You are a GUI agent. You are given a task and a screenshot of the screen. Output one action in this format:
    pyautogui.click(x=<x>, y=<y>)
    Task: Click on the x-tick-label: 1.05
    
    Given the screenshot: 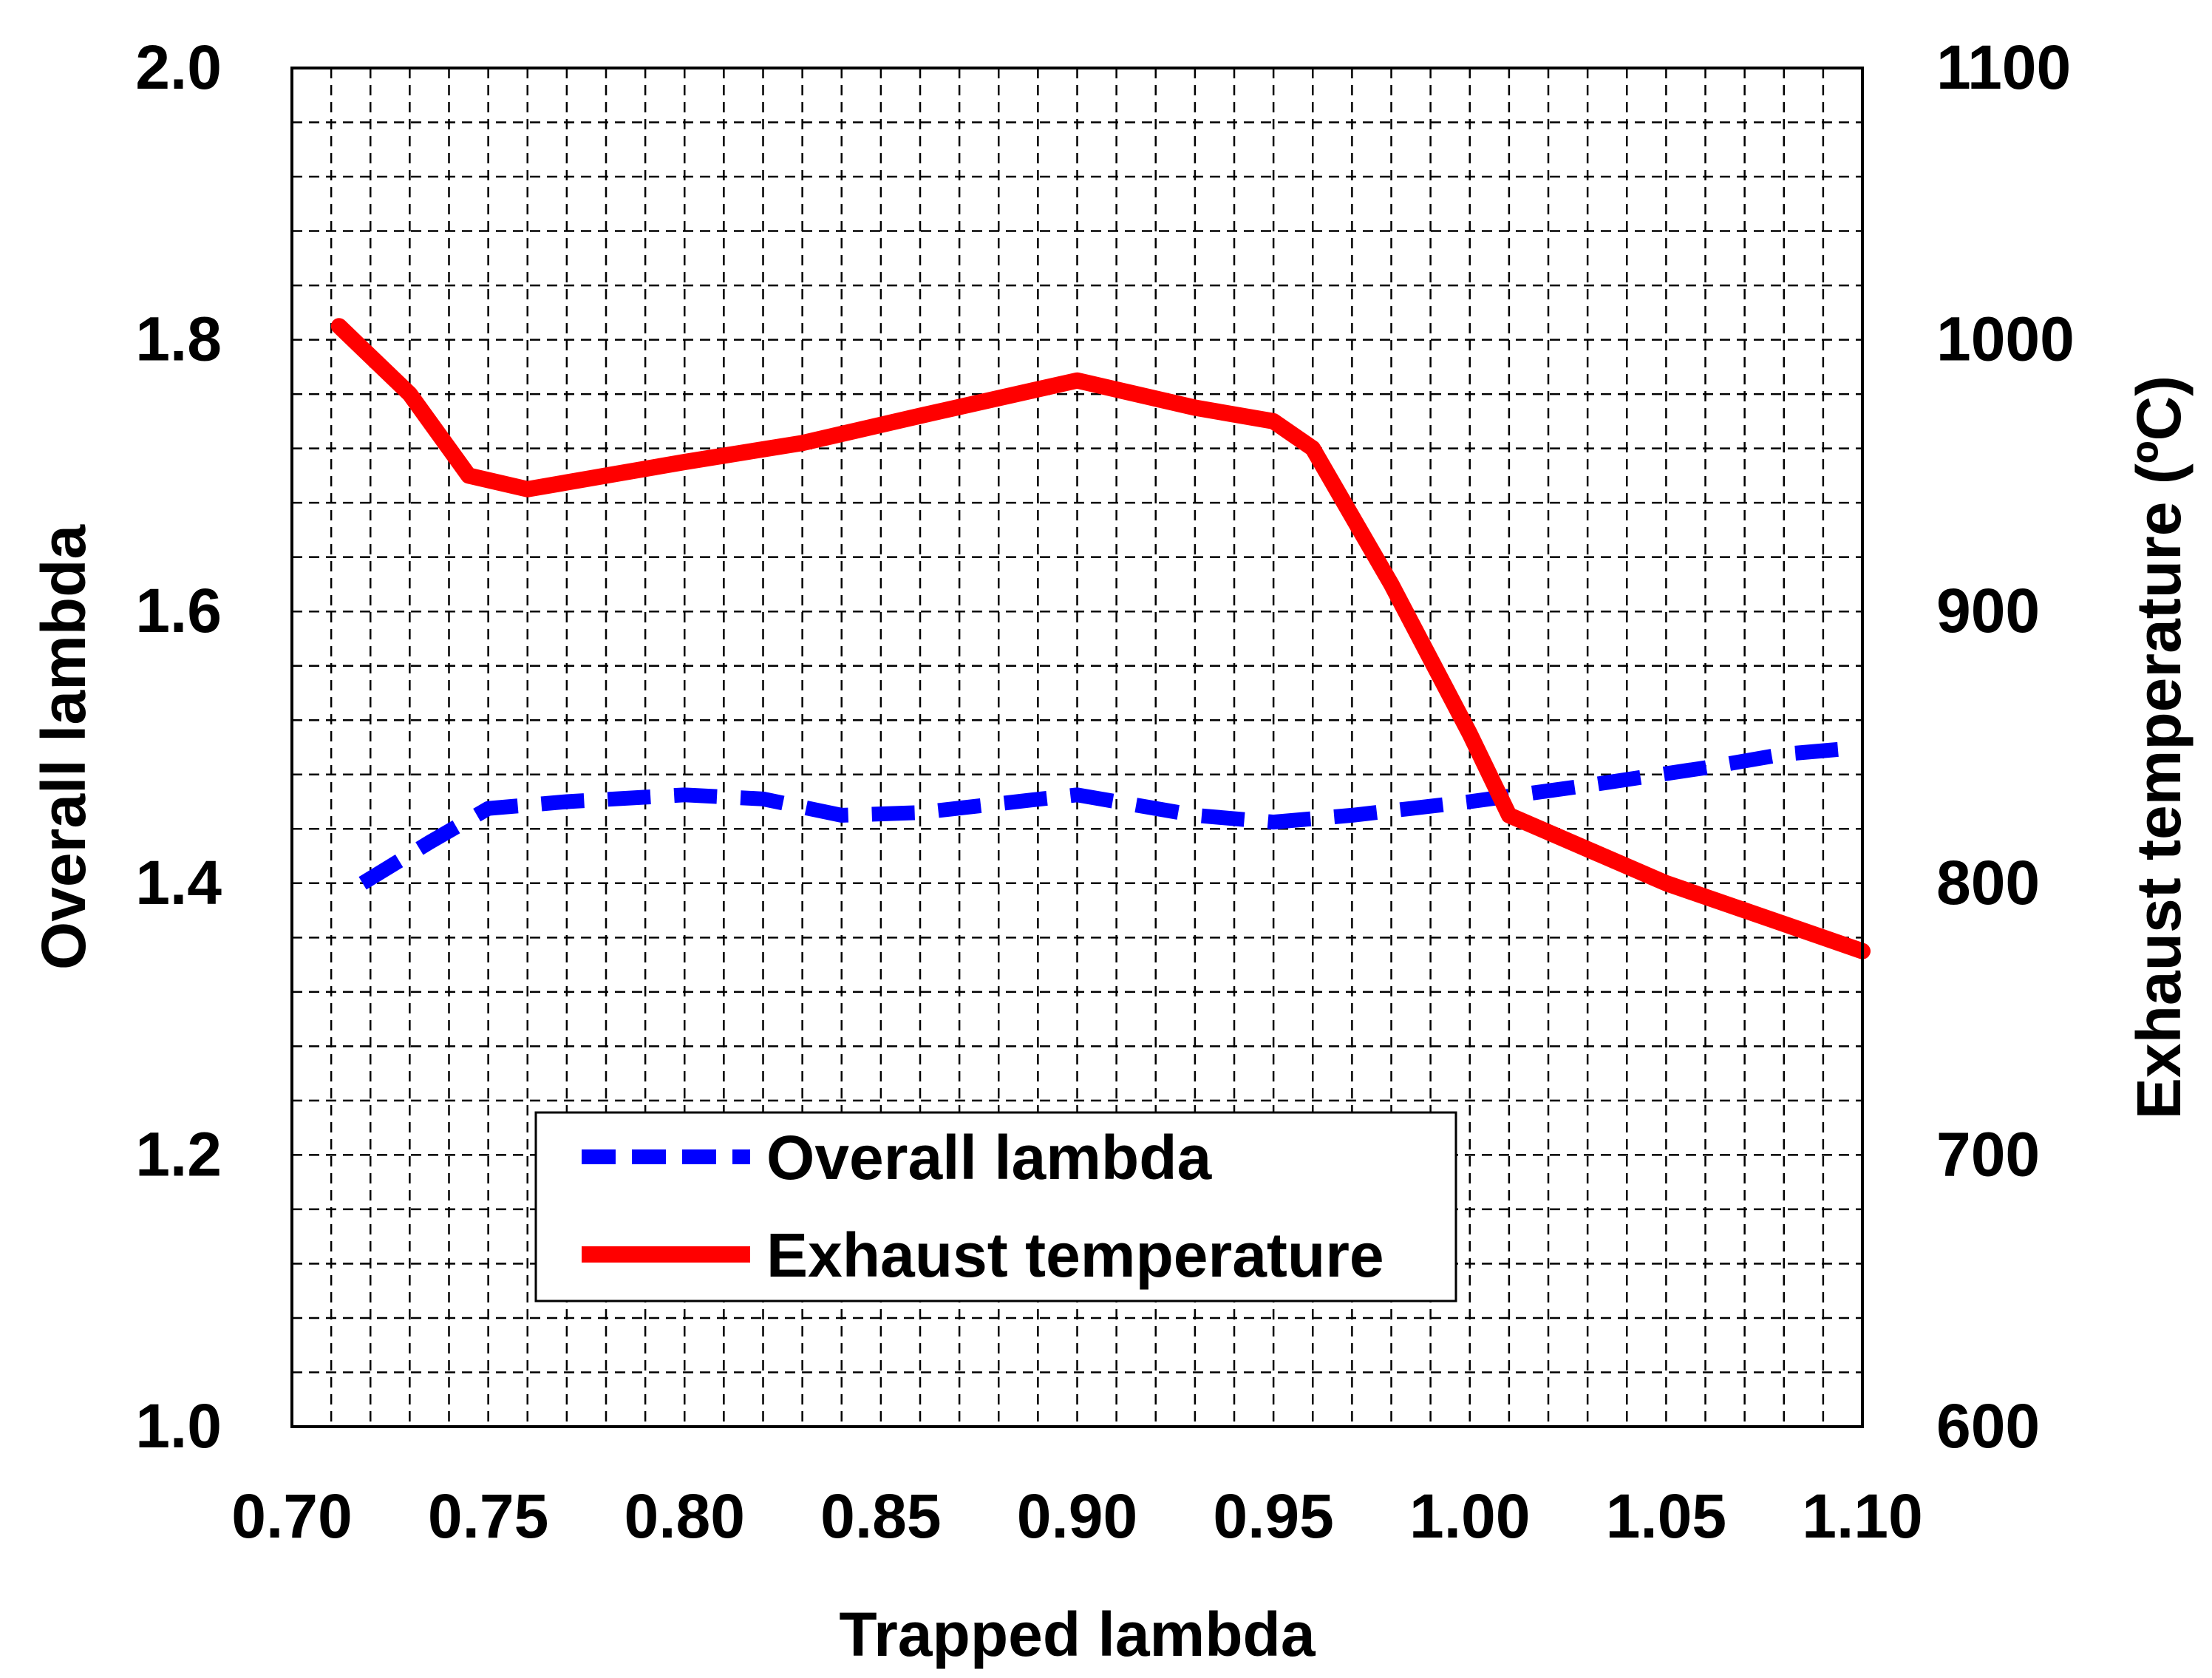 What is the action you would take?
    pyautogui.click(x=1666, y=1516)
    